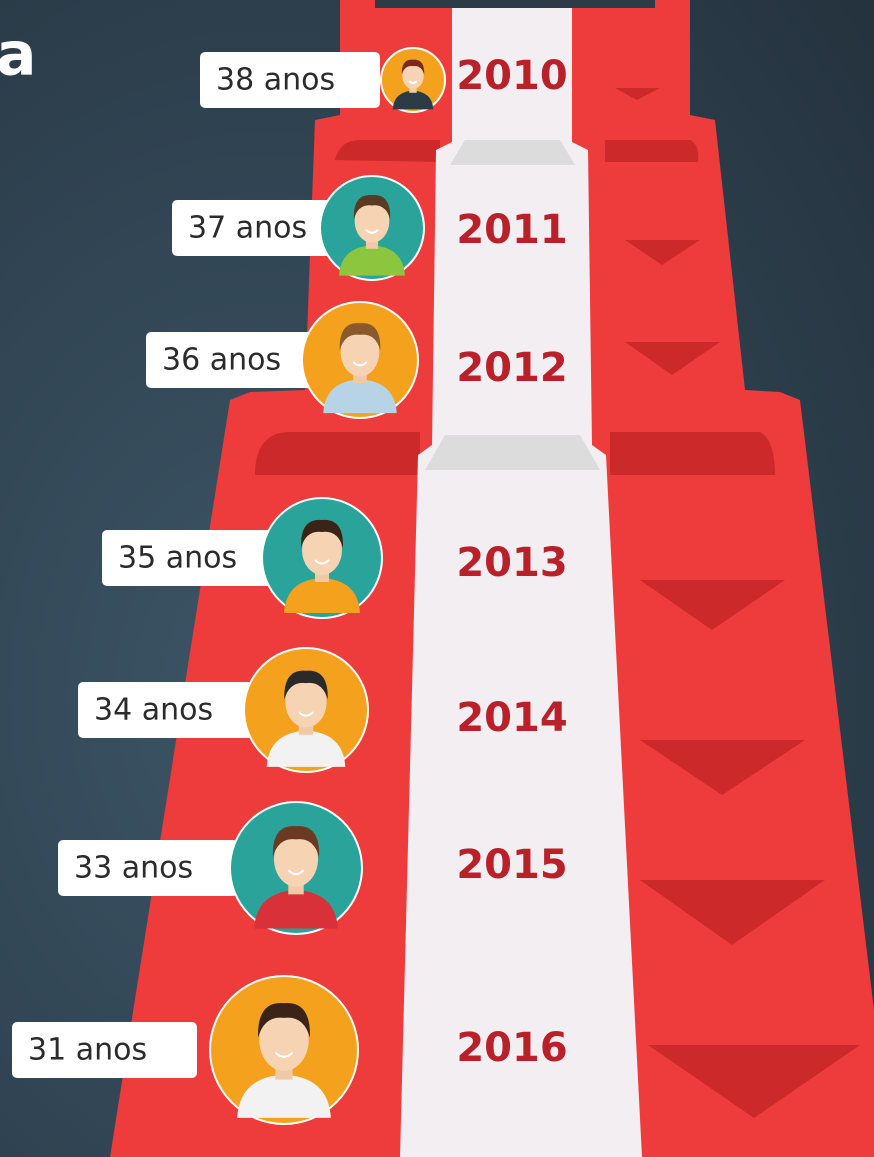  I want to click on step: 35 anos 2013, so click(335, 558).